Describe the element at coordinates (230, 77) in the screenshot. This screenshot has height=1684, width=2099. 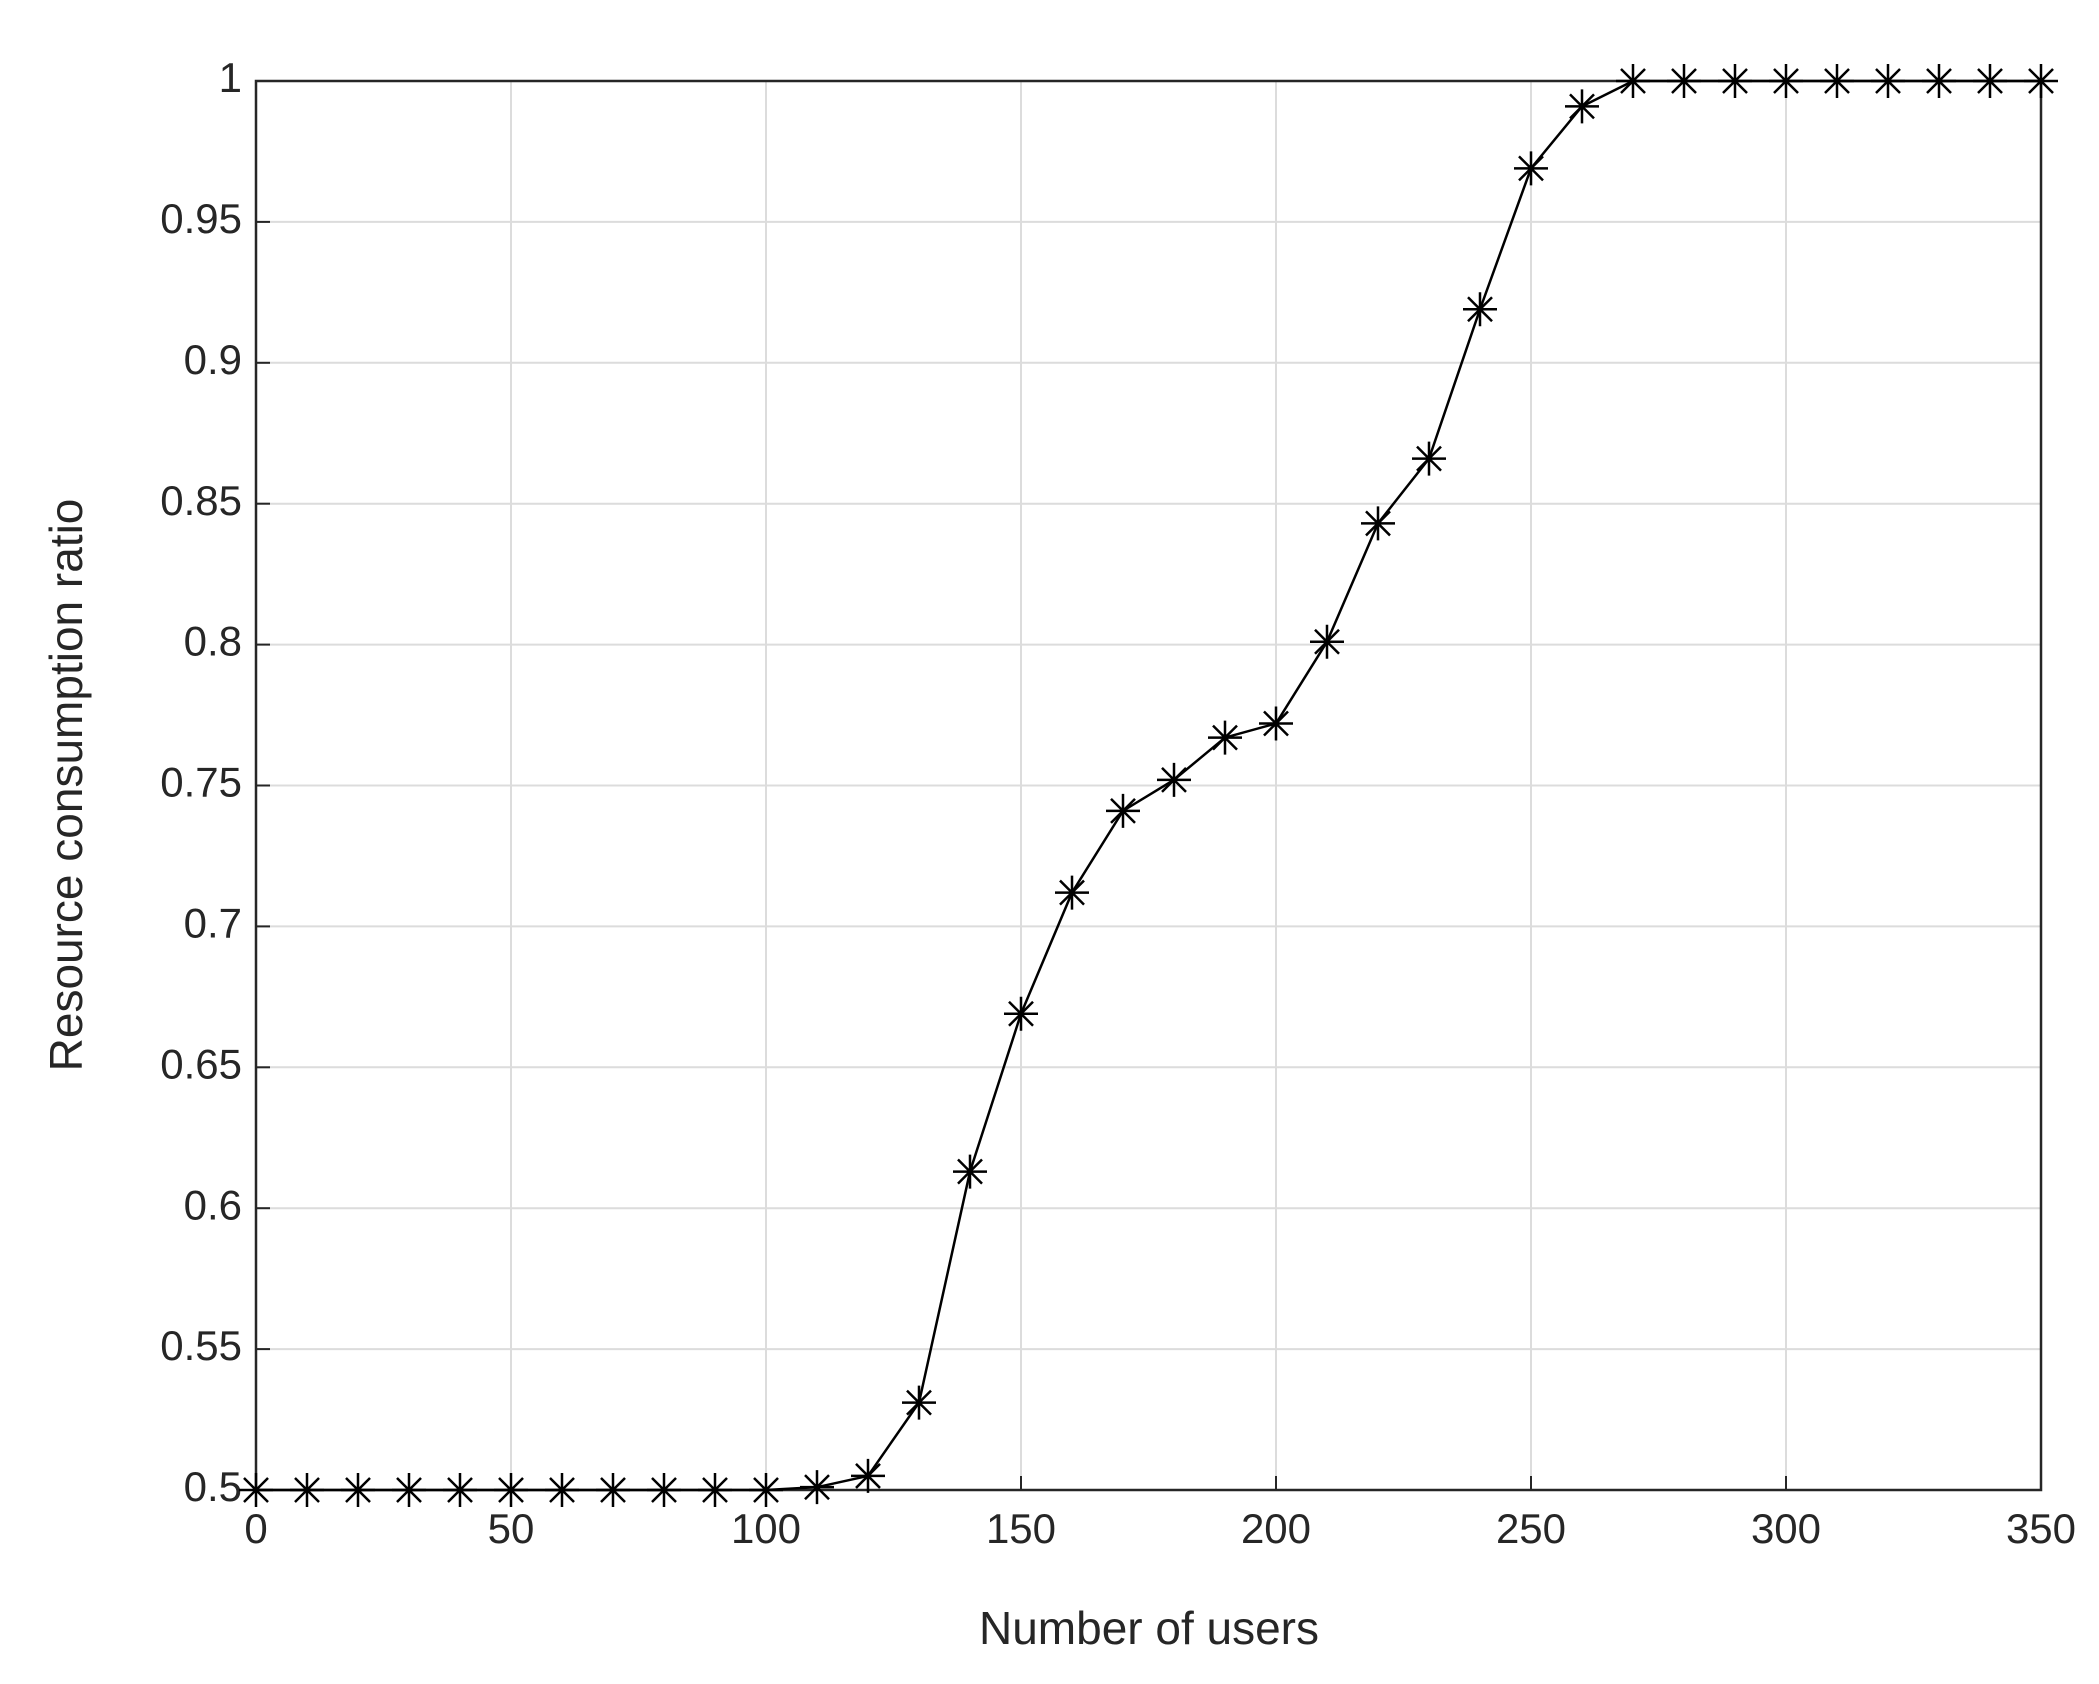
I see `y-tick-label: 1` at that location.